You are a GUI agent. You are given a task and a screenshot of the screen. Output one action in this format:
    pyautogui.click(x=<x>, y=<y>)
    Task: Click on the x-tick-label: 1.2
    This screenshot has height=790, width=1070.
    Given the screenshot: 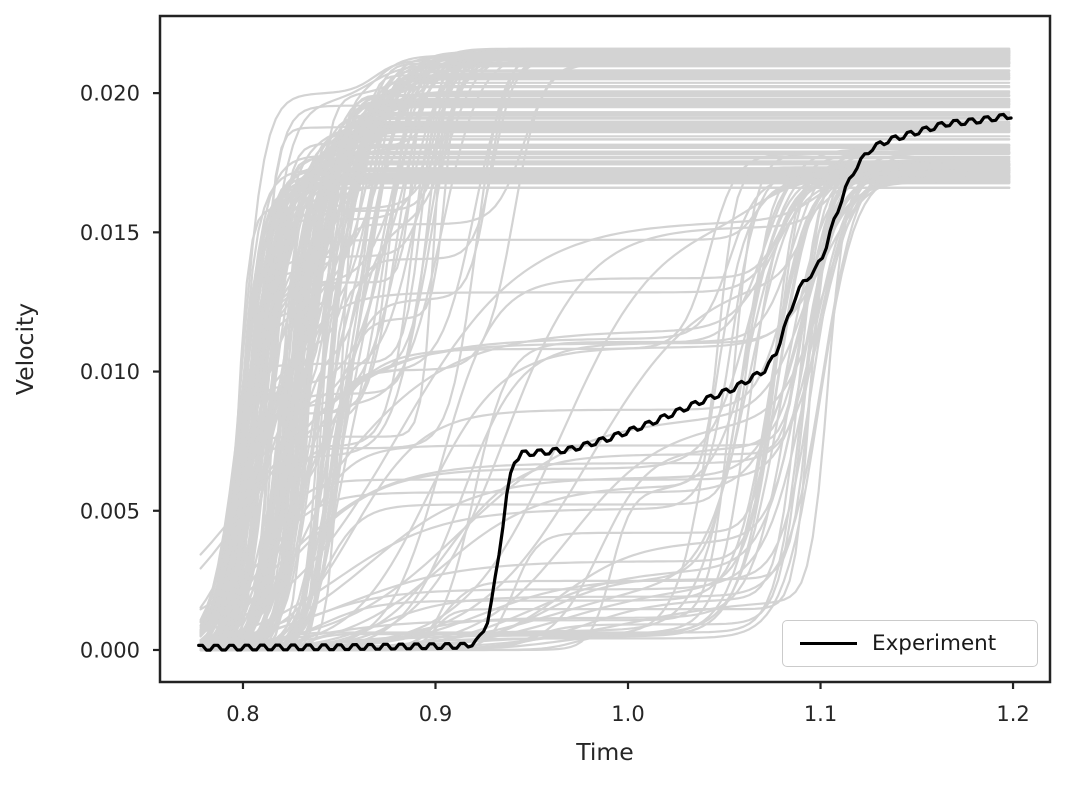 What is the action you would take?
    pyautogui.click(x=1012, y=714)
    